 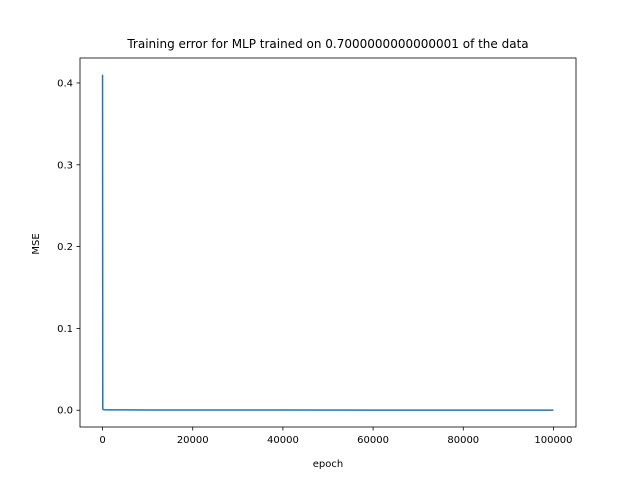 What do you see at coordinates (102, 440) in the screenshot?
I see `x-tick-label: 0` at bounding box center [102, 440].